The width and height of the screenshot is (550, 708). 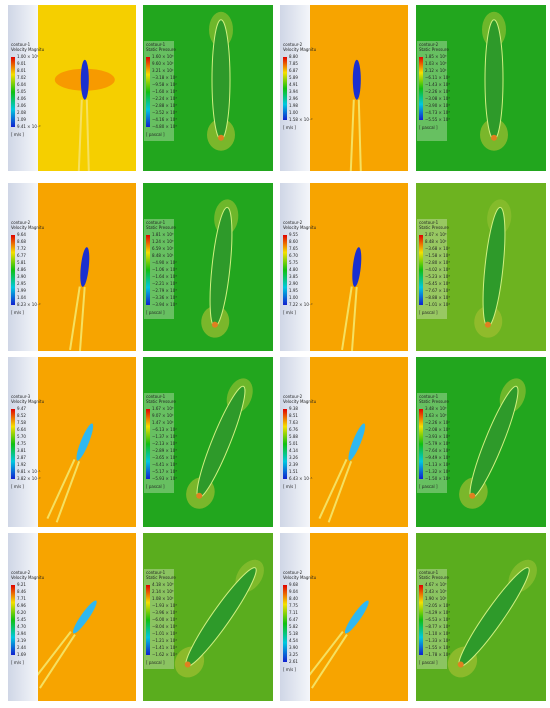 What do you see at coordinates (437, 640) in the screenshot?
I see `legend-label: −1.33 × 10⁴` at bounding box center [437, 640].